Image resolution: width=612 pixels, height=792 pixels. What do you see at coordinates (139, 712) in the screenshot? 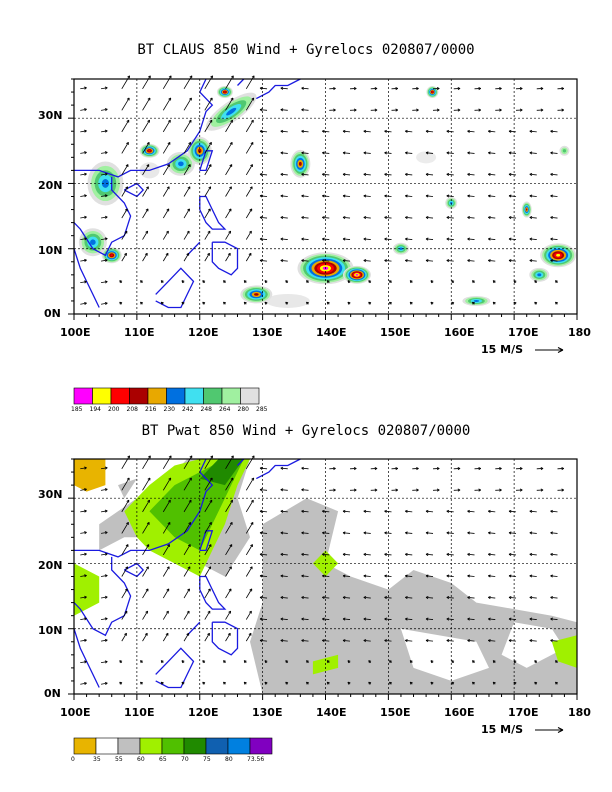
I see `lon-label-110e-p2: 110E` at bounding box center [139, 712].